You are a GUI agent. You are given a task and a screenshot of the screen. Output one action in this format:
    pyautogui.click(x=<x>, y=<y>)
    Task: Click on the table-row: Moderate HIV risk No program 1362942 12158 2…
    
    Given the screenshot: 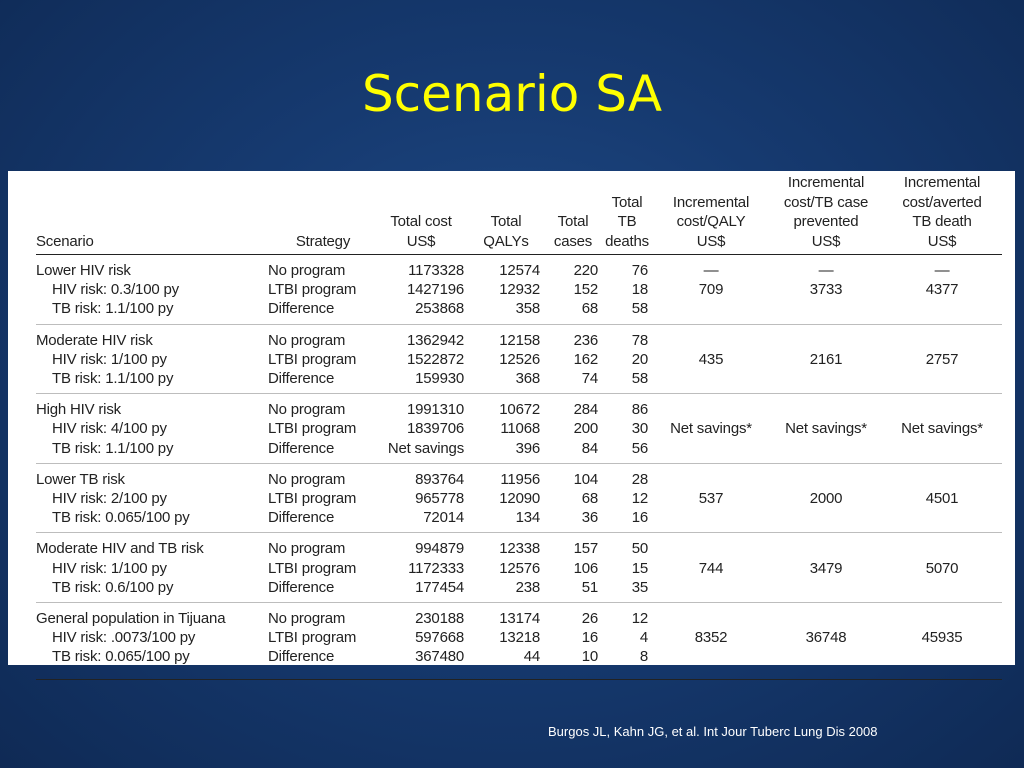 What is the action you would take?
    pyautogui.click(x=519, y=337)
    